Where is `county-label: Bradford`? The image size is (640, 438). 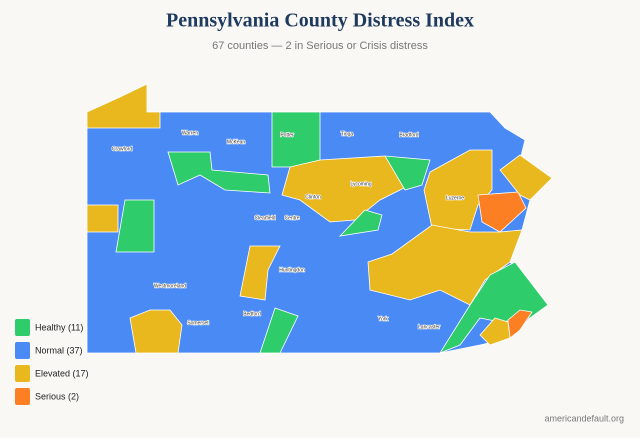
county-label: Bradford is located at coordinates (408, 135).